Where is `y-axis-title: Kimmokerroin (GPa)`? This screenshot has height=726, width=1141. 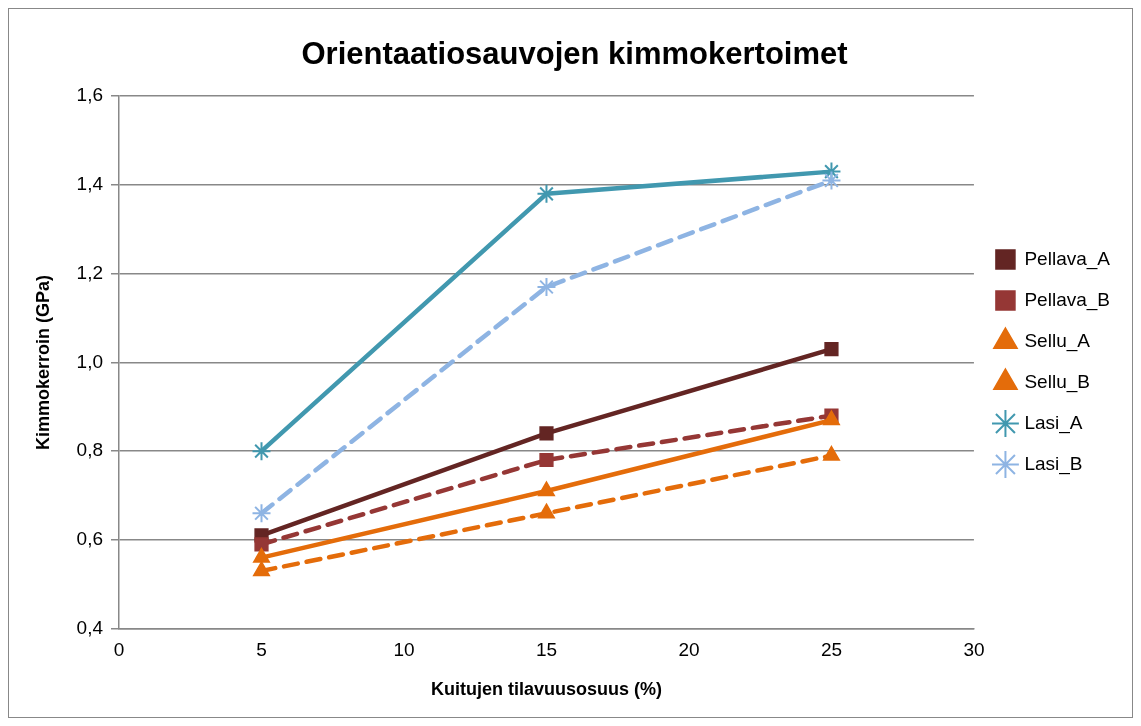 y-axis-title: Kimmokerroin (GPa) is located at coordinates (42, 362).